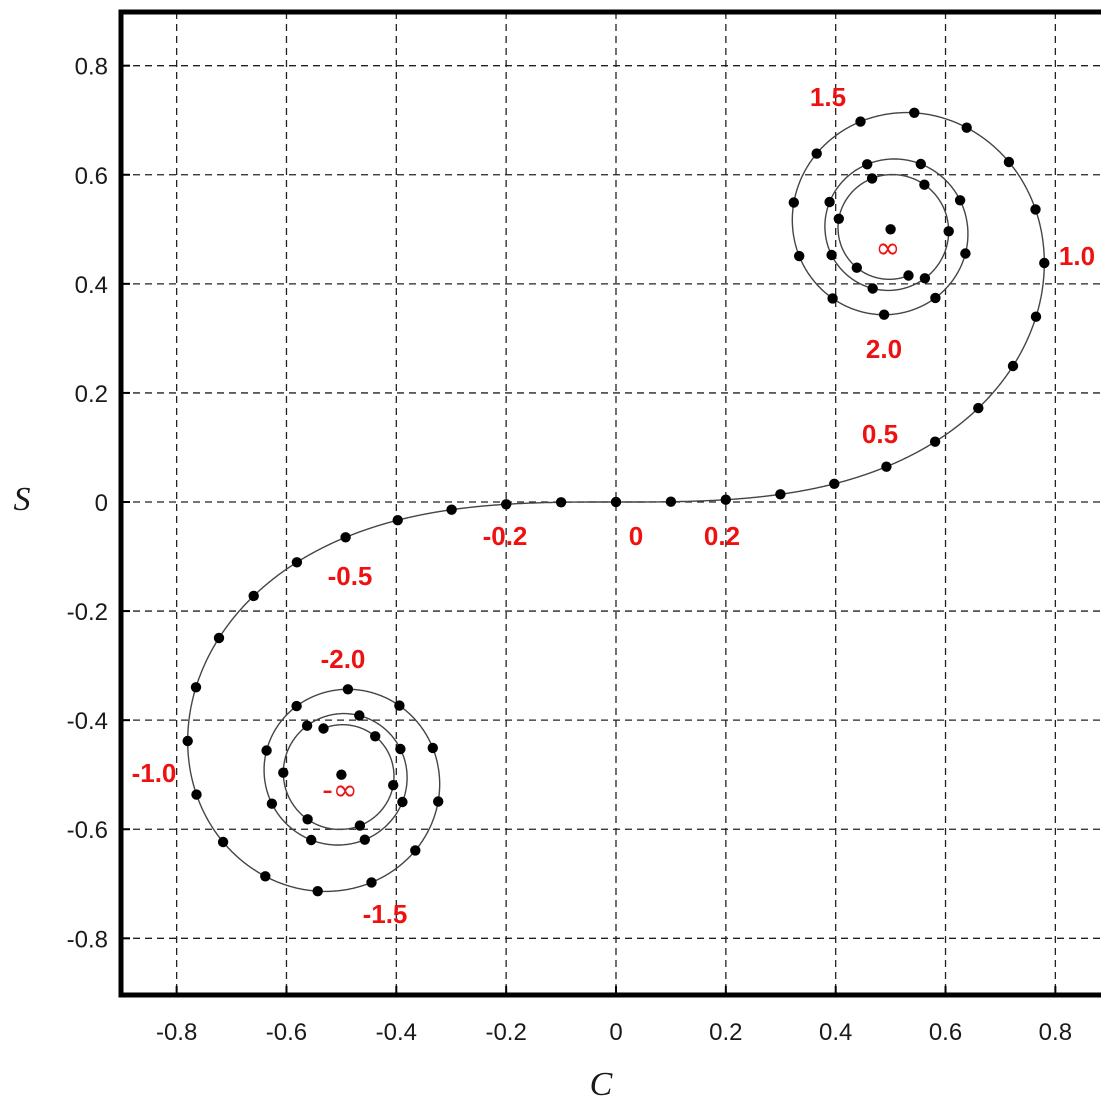 This screenshot has height=1109, width=1101. What do you see at coordinates (87, 721) in the screenshot?
I see `y-tick-label: -0.4` at bounding box center [87, 721].